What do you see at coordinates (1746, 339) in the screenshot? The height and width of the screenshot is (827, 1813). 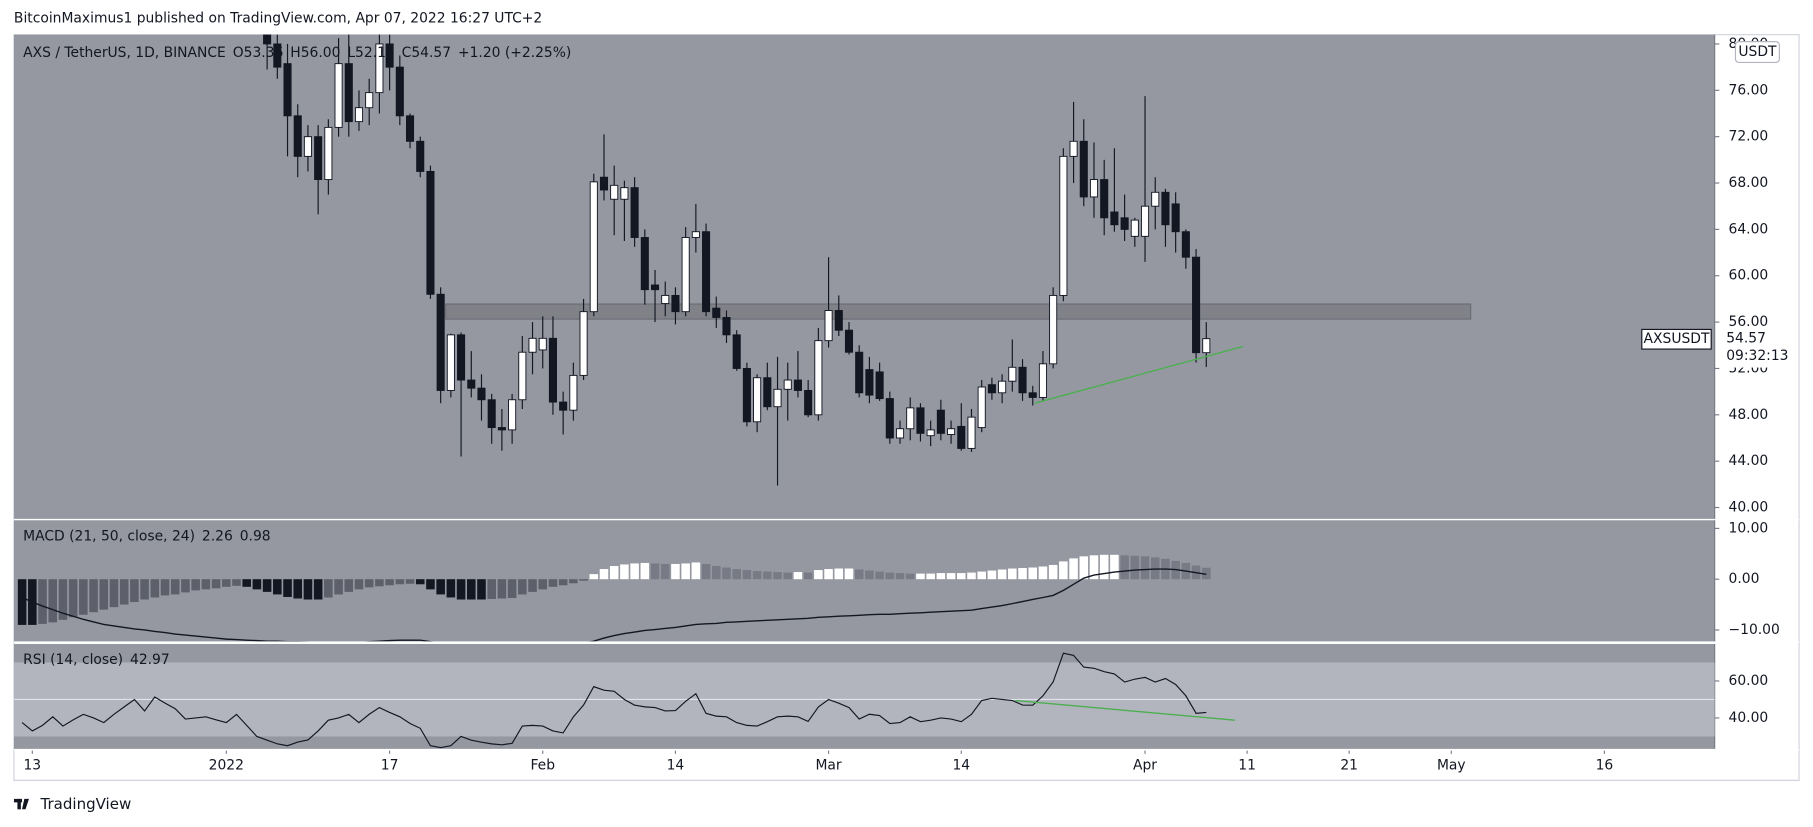 I see `price-label: 54.57` at bounding box center [1746, 339].